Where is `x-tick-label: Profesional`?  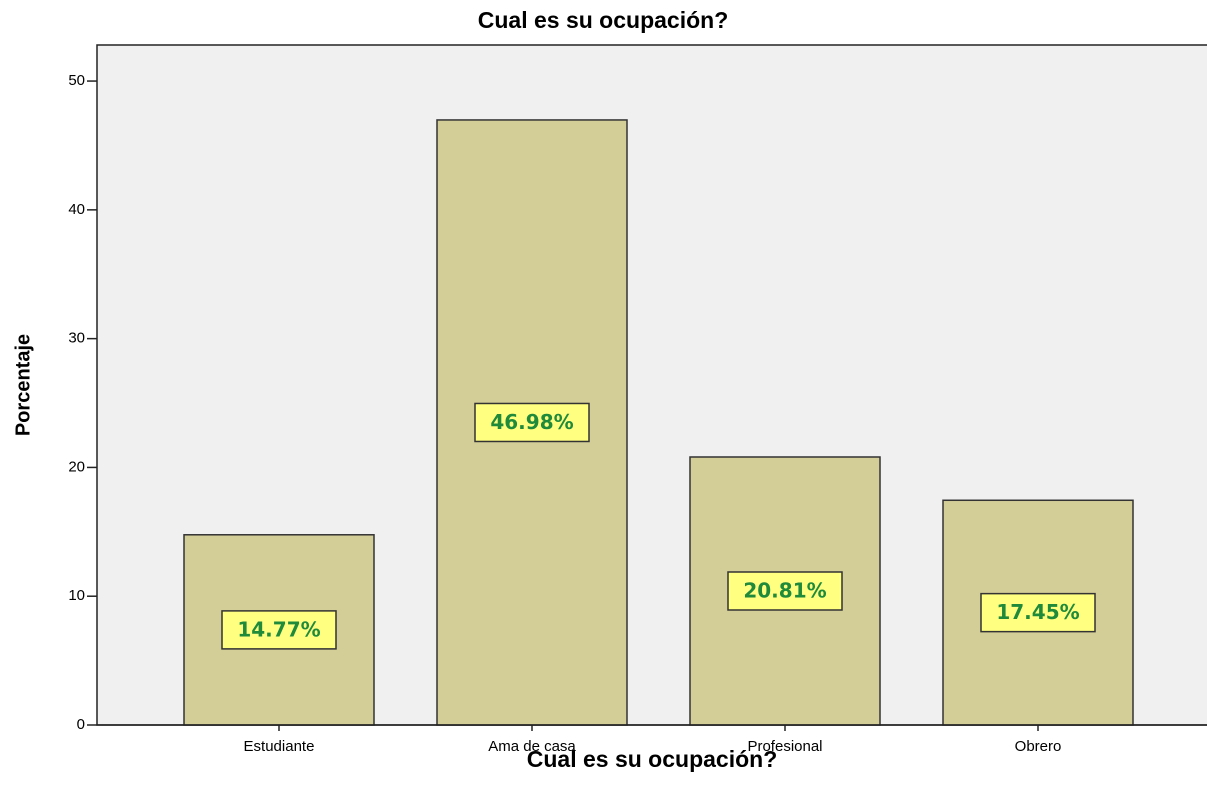 x-tick-label: Profesional is located at coordinates (784, 746).